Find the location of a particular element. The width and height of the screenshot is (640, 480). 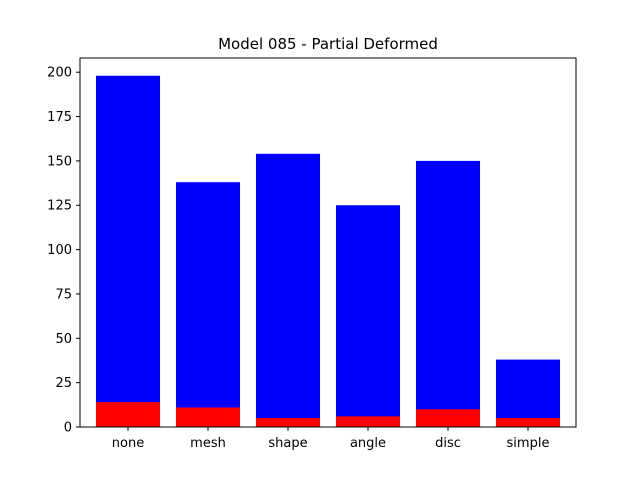

bar-series1-disc is located at coordinates (448, 293).